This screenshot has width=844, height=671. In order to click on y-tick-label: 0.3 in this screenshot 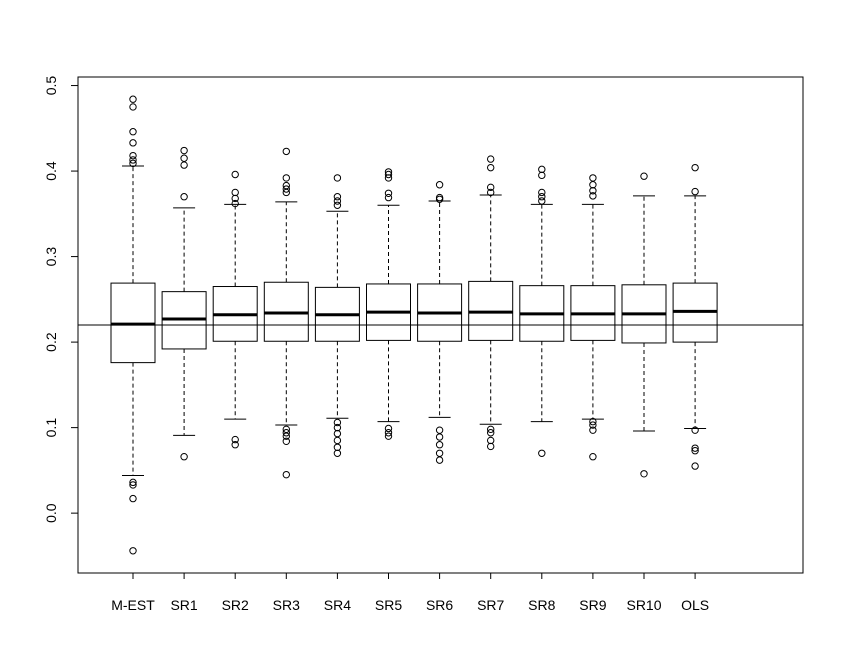, I will do `click(51, 257)`.